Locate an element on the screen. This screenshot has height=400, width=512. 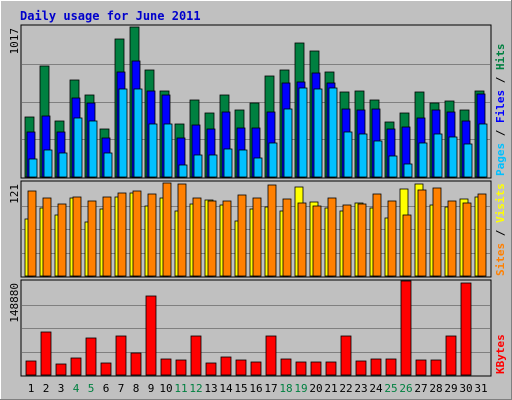
x-tick-label-day-23: 23 is located at coordinates (360, 388).